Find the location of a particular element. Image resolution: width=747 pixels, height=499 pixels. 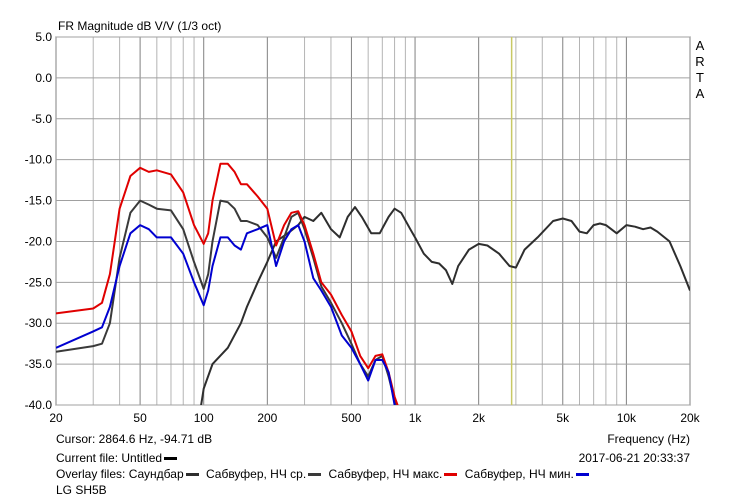

y-tick-label: -35.0 is located at coordinates (39, 364).